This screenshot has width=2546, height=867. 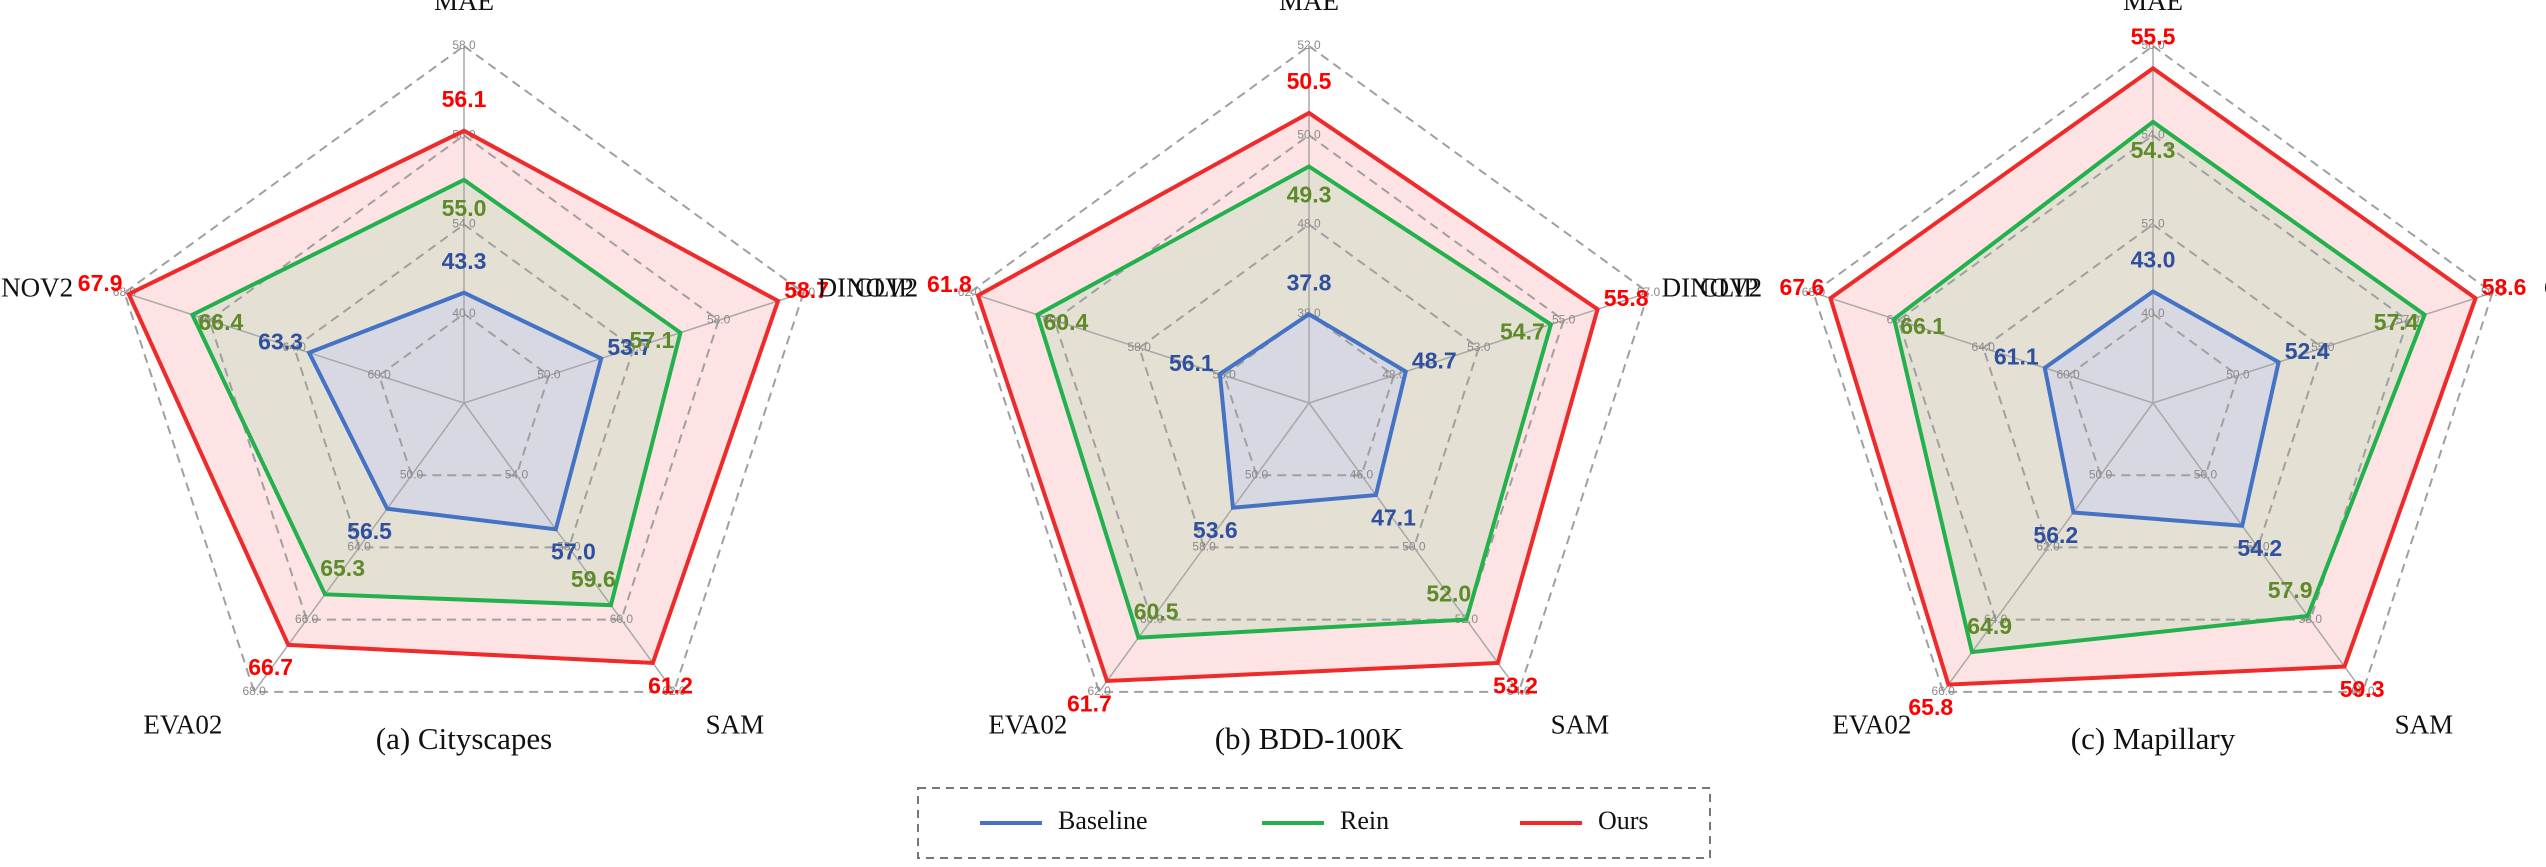 I want to click on value-label: 55.5, so click(x=2153, y=36).